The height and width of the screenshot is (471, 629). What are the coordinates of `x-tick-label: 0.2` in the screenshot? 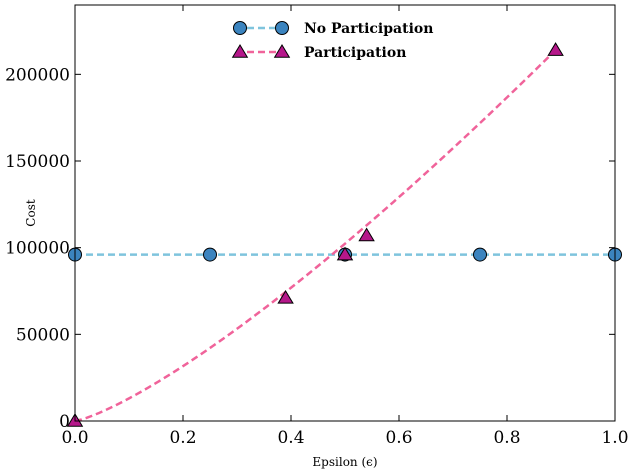 It's located at (182, 438).